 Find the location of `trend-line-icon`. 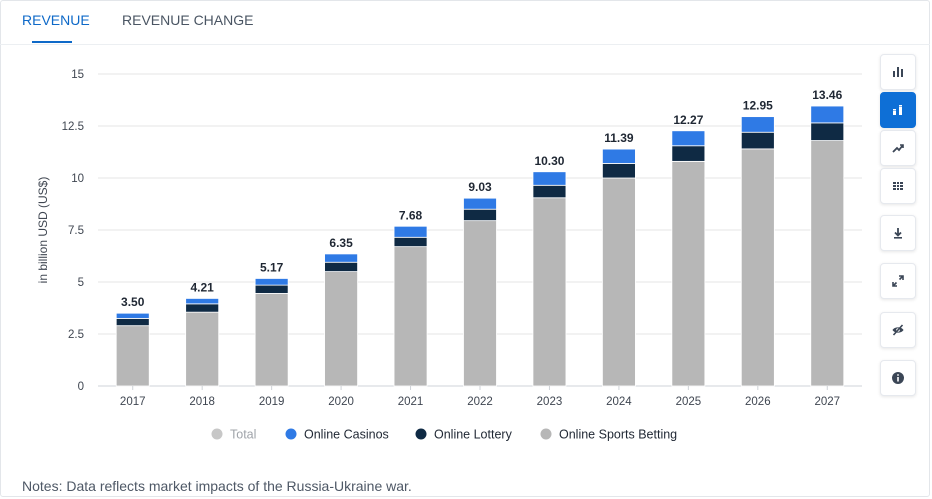

trend-line-icon is located at coordinates (898, 148).